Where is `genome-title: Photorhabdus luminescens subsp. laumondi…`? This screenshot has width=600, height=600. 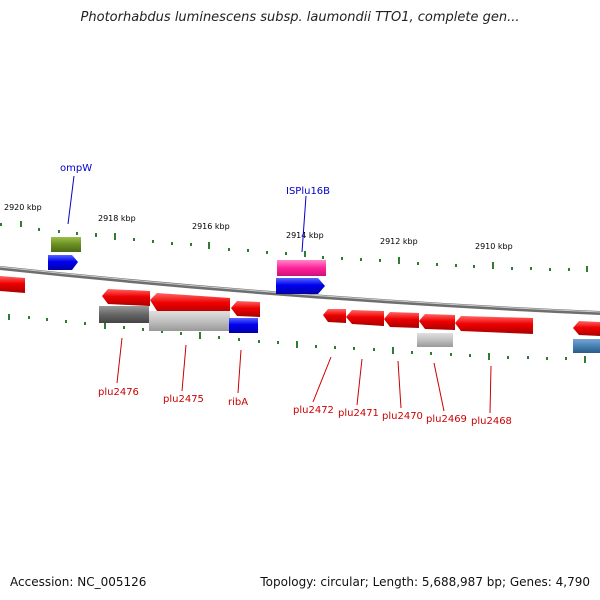
genome-title: Photorhabdus luminescens subsp. laumondi… is located at coordinates (300, 17).